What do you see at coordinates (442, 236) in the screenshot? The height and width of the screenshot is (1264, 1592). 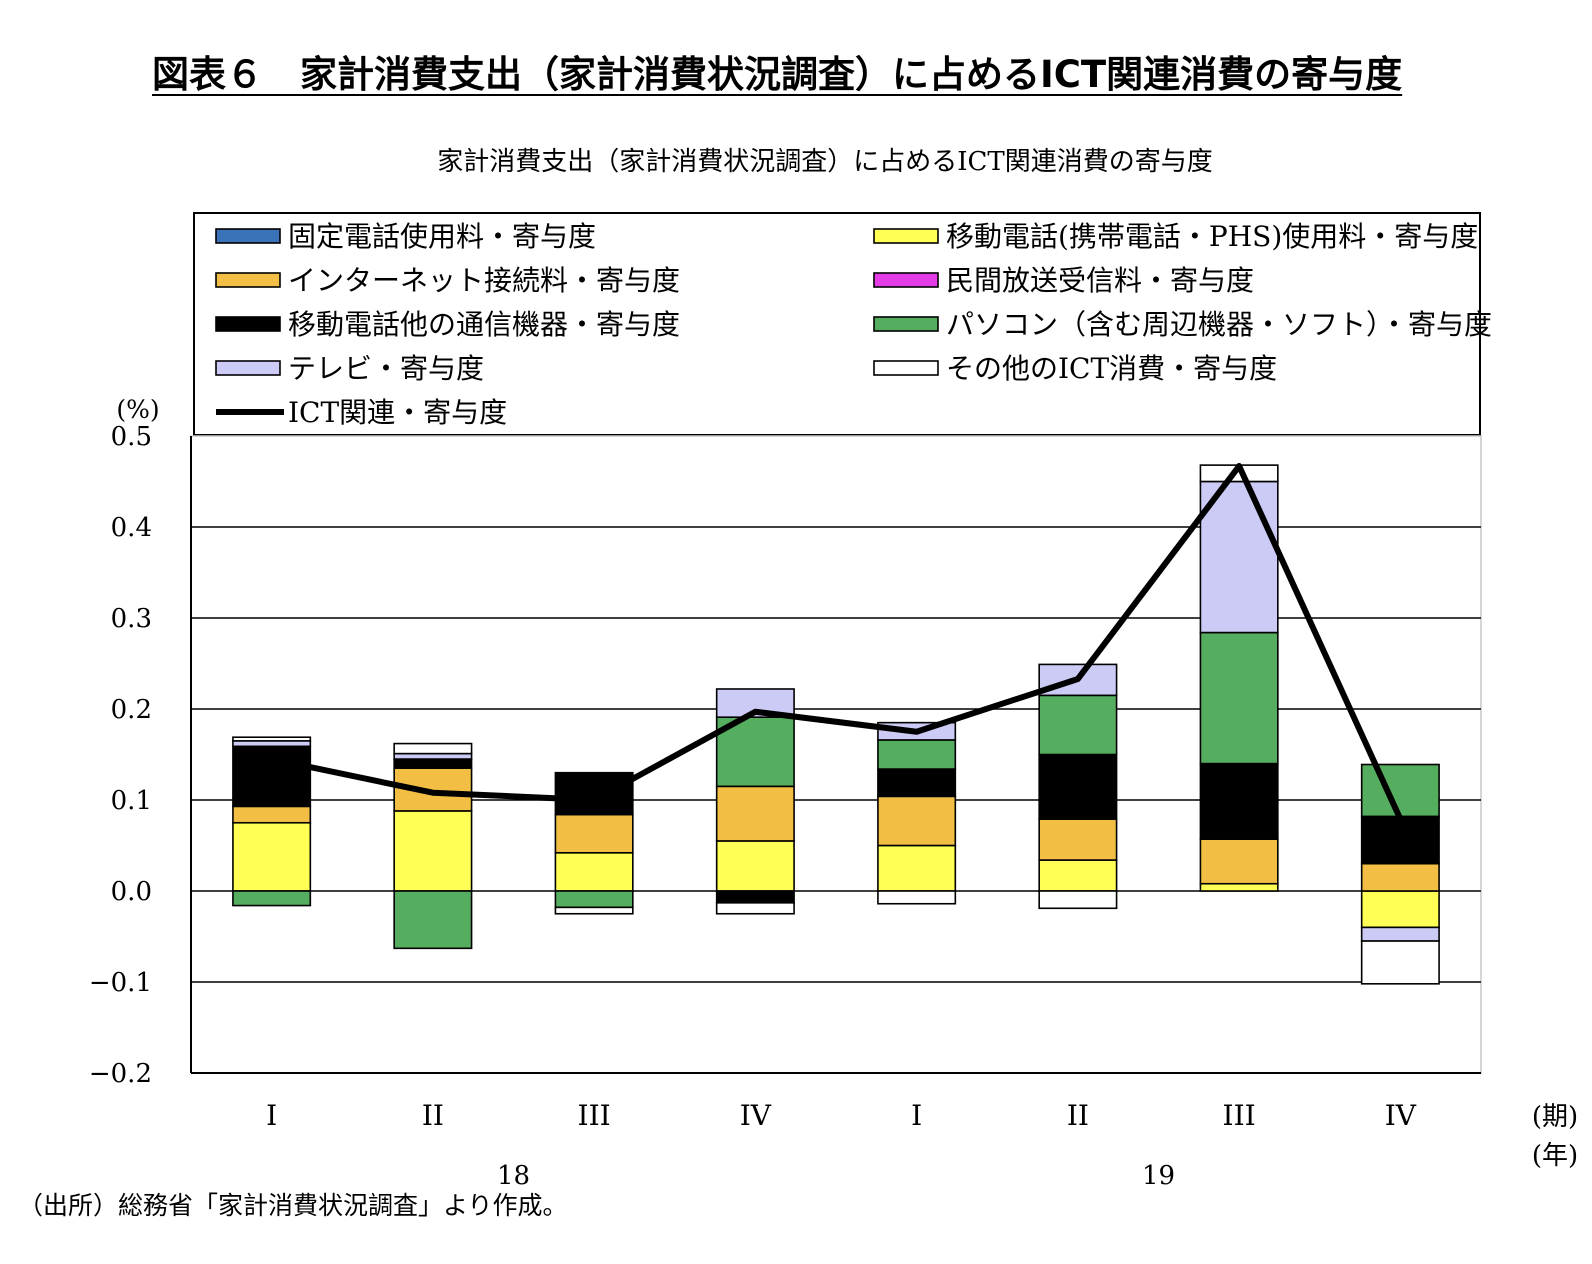 I see `legend-label-fixed_phone: 固定電話使用料・寄与度` at bounding box center [442, 236].